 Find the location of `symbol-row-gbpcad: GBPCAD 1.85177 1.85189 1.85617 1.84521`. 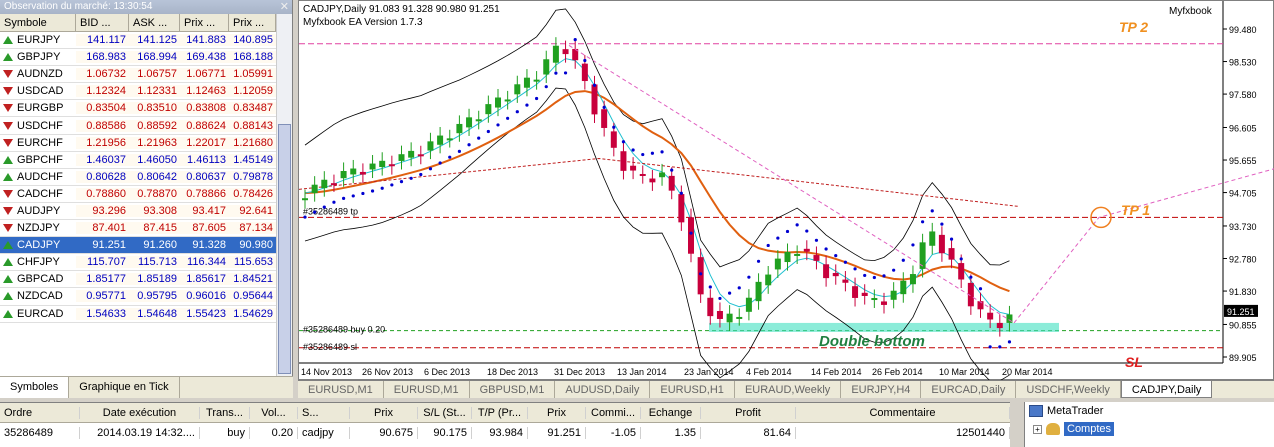

symbol-row-gbpcad: GBPCAD 1.85177 1.85189 1.85617 1.84521 is located at coordinates (146, 280).